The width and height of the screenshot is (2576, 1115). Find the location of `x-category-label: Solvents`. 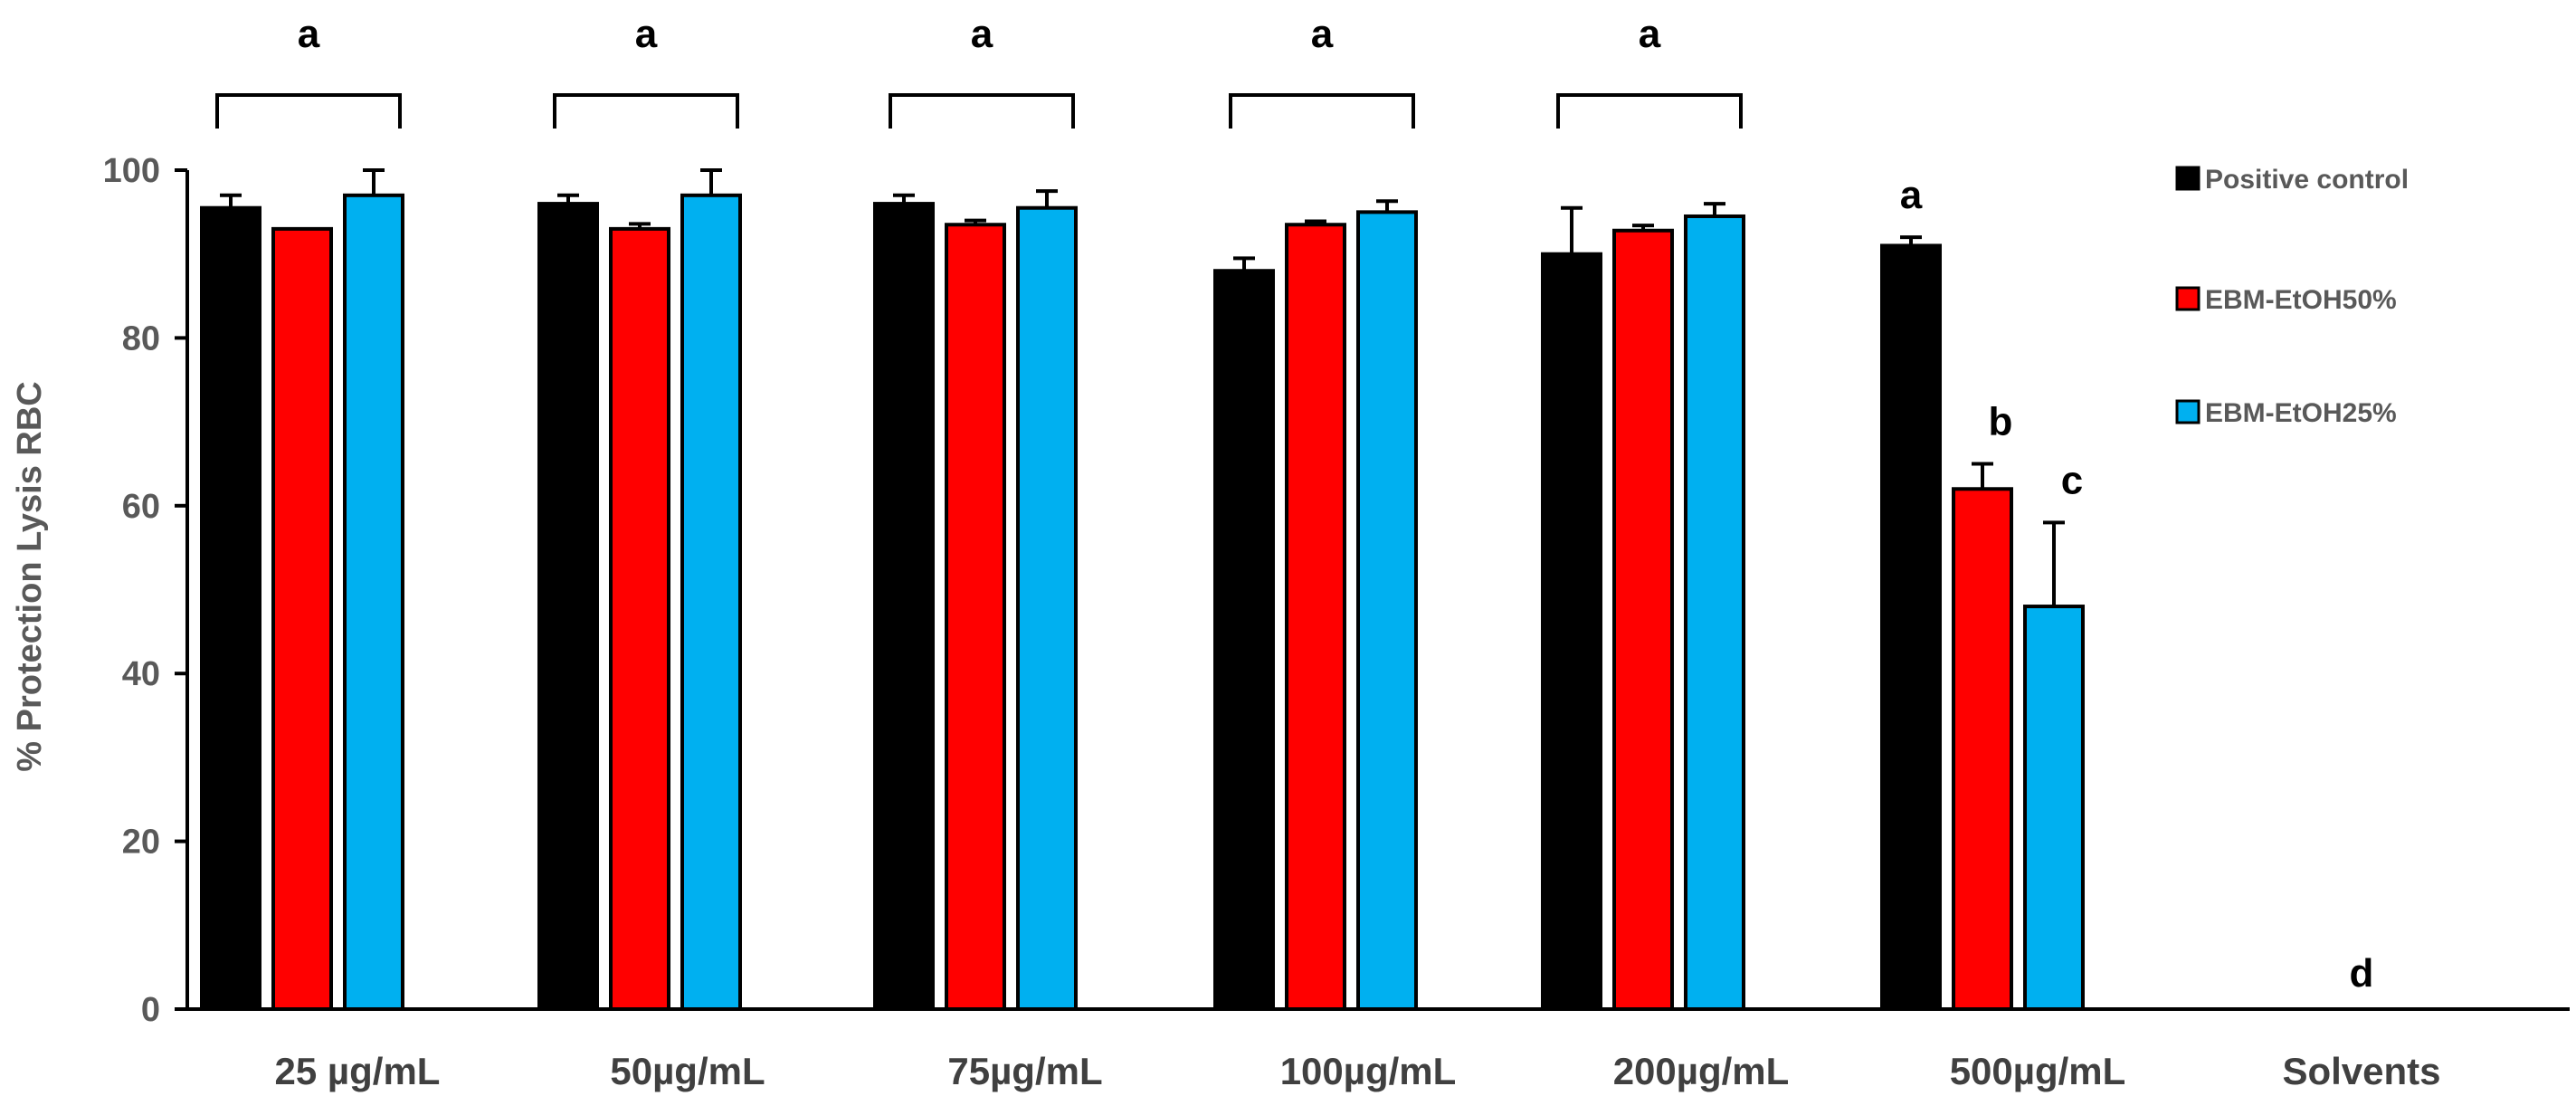

x-category-label: Solvents is located at coordinates (2361, 1071).